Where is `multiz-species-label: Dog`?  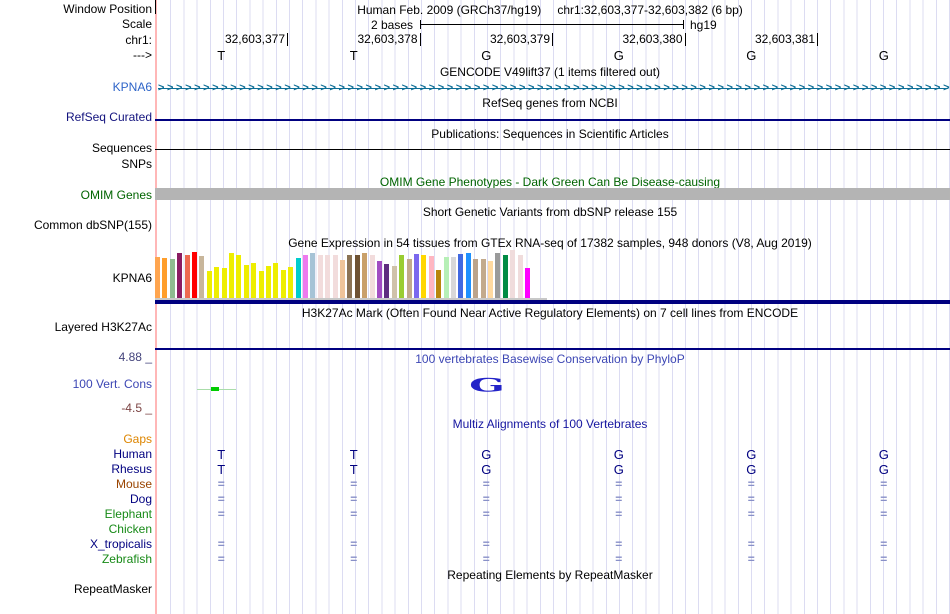
multiz-species-label: Dog is located at coordinates (140, 499).